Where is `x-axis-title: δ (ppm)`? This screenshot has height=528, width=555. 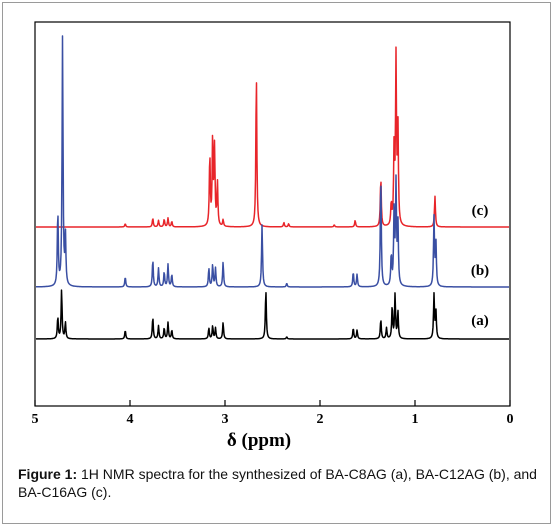
x-axis-title: δ (ppm) is located at coordinates (259, 440).